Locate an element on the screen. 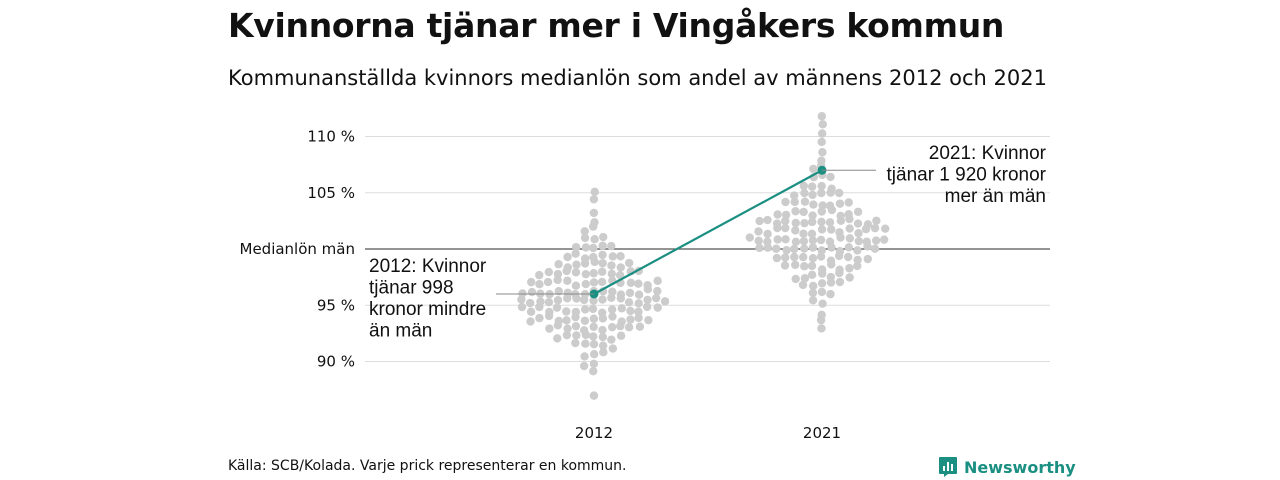 This screenshot has height=480, width=1280. y-tick-label: 105 % is located at coordinates (331, 193).